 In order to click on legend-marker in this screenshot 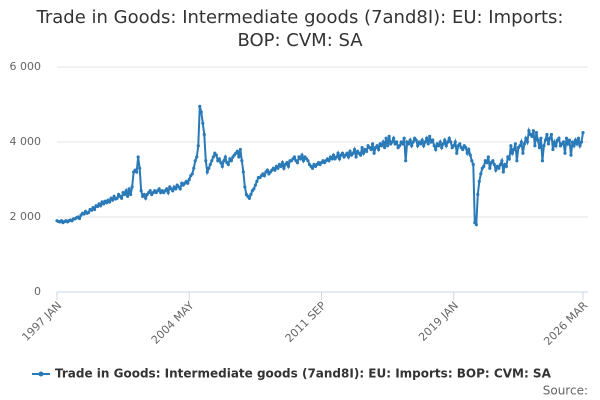, I will do `click(41, 374)`.